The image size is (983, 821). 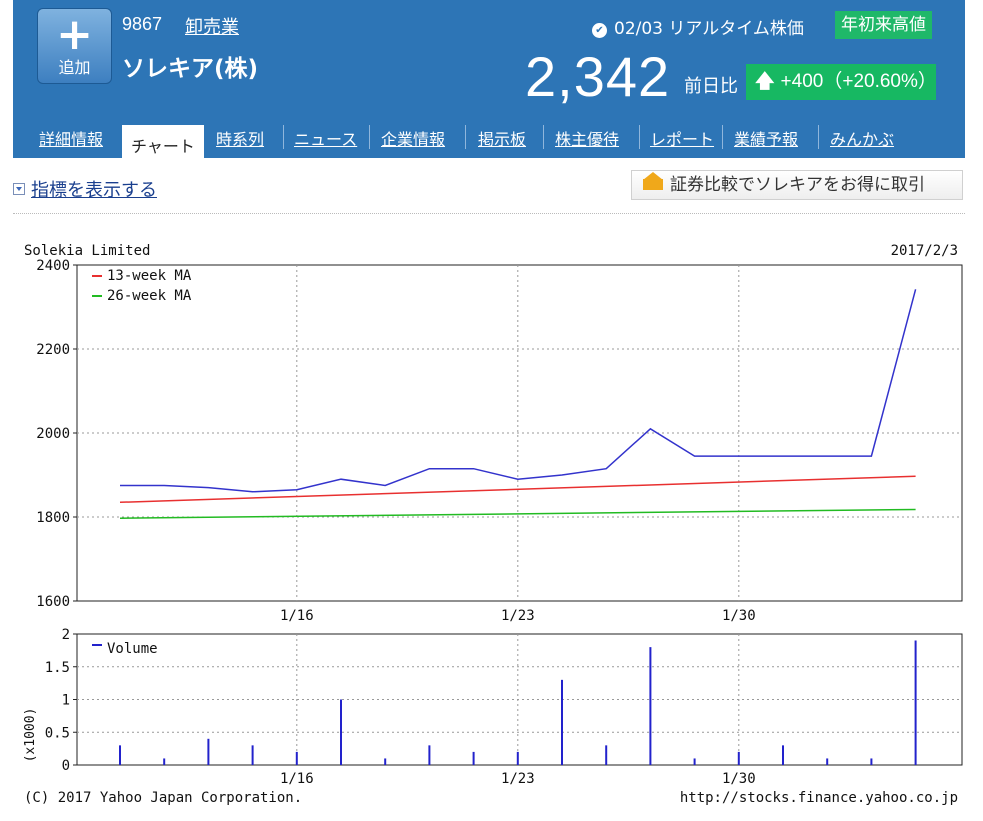 I want to click on compare-button-label: 証券比較でソレキアをお得に取引, so click(x=797, y=185).